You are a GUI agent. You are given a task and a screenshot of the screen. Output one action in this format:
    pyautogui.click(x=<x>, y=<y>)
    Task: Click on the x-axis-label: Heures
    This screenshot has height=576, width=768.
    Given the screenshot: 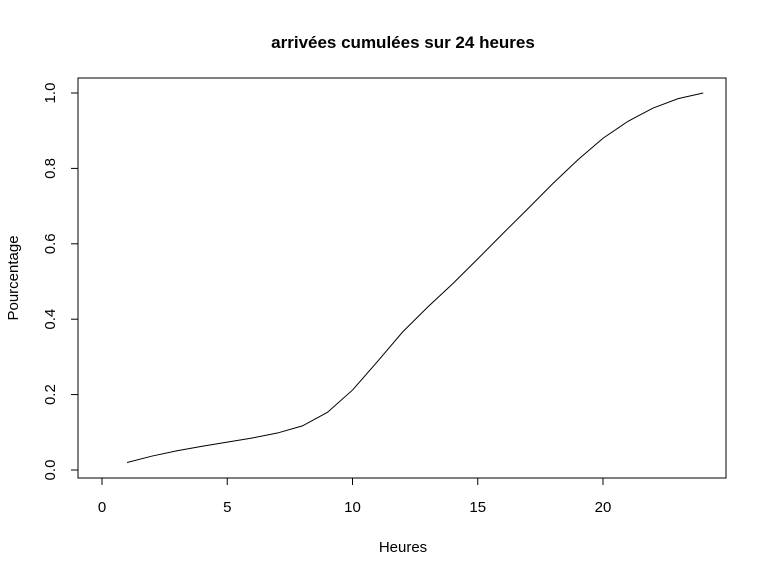 What is the action you would take?
    pyautogui.click(x=403, y=547)
    